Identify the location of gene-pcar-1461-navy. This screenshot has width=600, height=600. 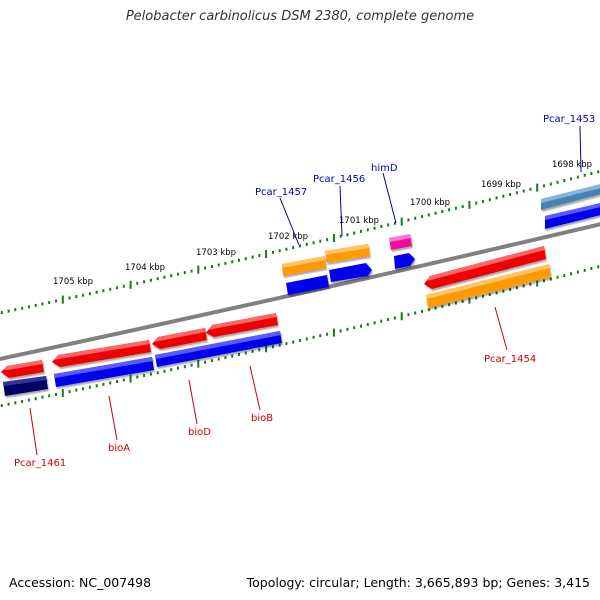
(25, 386).